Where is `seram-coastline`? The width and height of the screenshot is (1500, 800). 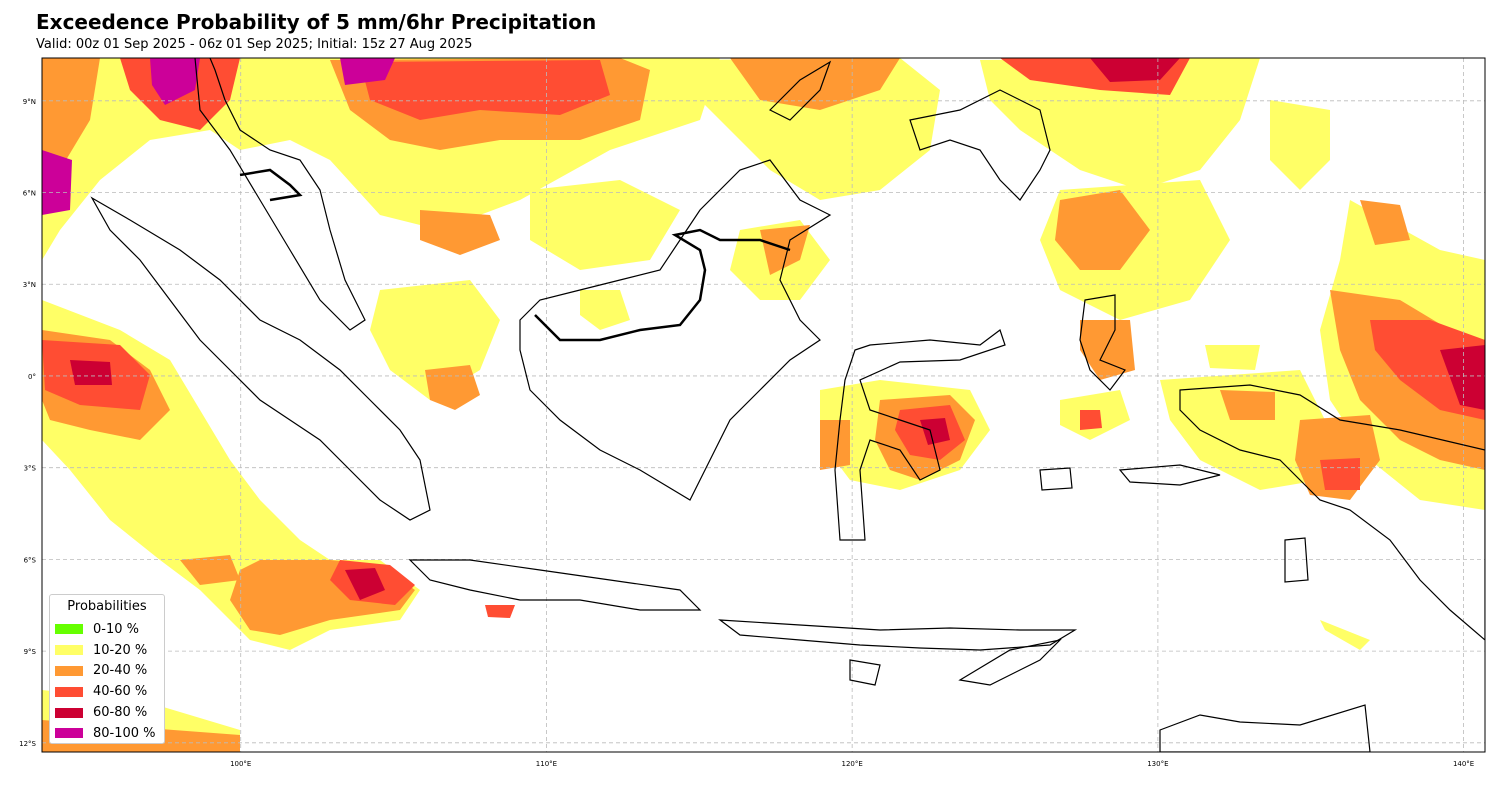 seram-coastline is located at coordinates (1169, 475).